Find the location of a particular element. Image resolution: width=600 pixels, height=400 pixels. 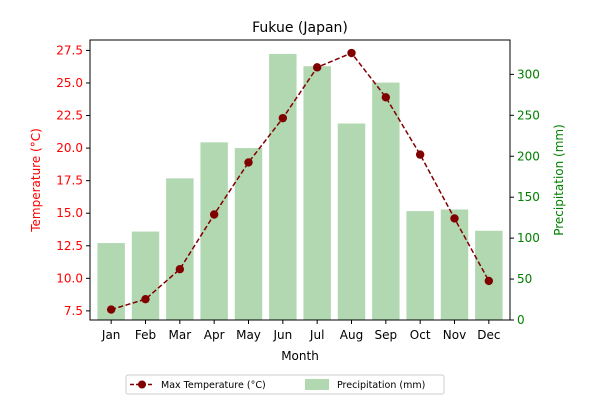

precipitation-bar-mar is located at coordinates (180, 249).